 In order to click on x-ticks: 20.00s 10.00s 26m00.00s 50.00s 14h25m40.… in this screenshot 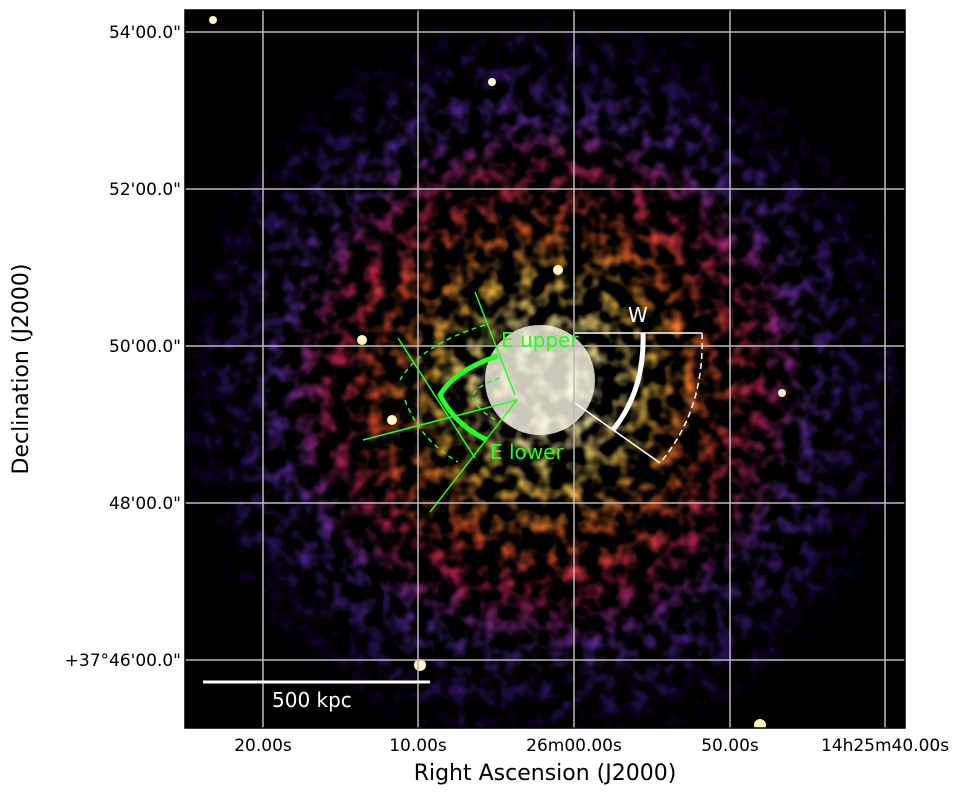, I will do `click(591, 746)`.